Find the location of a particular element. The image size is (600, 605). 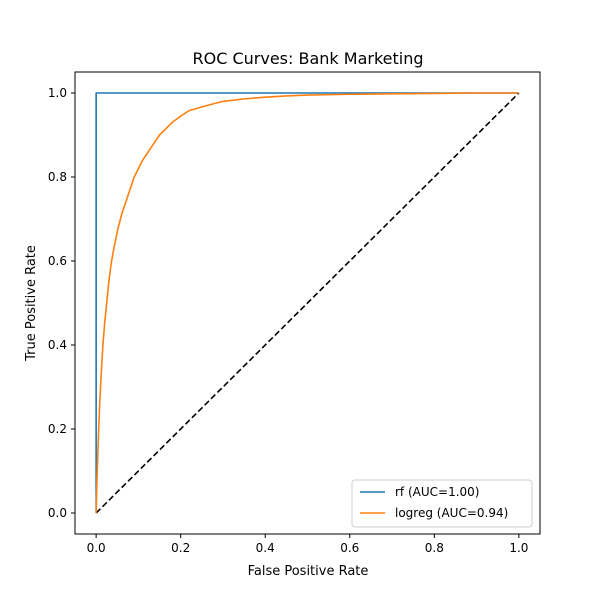

y-tick-label: 0.6 is located at coordinates (57, 261).